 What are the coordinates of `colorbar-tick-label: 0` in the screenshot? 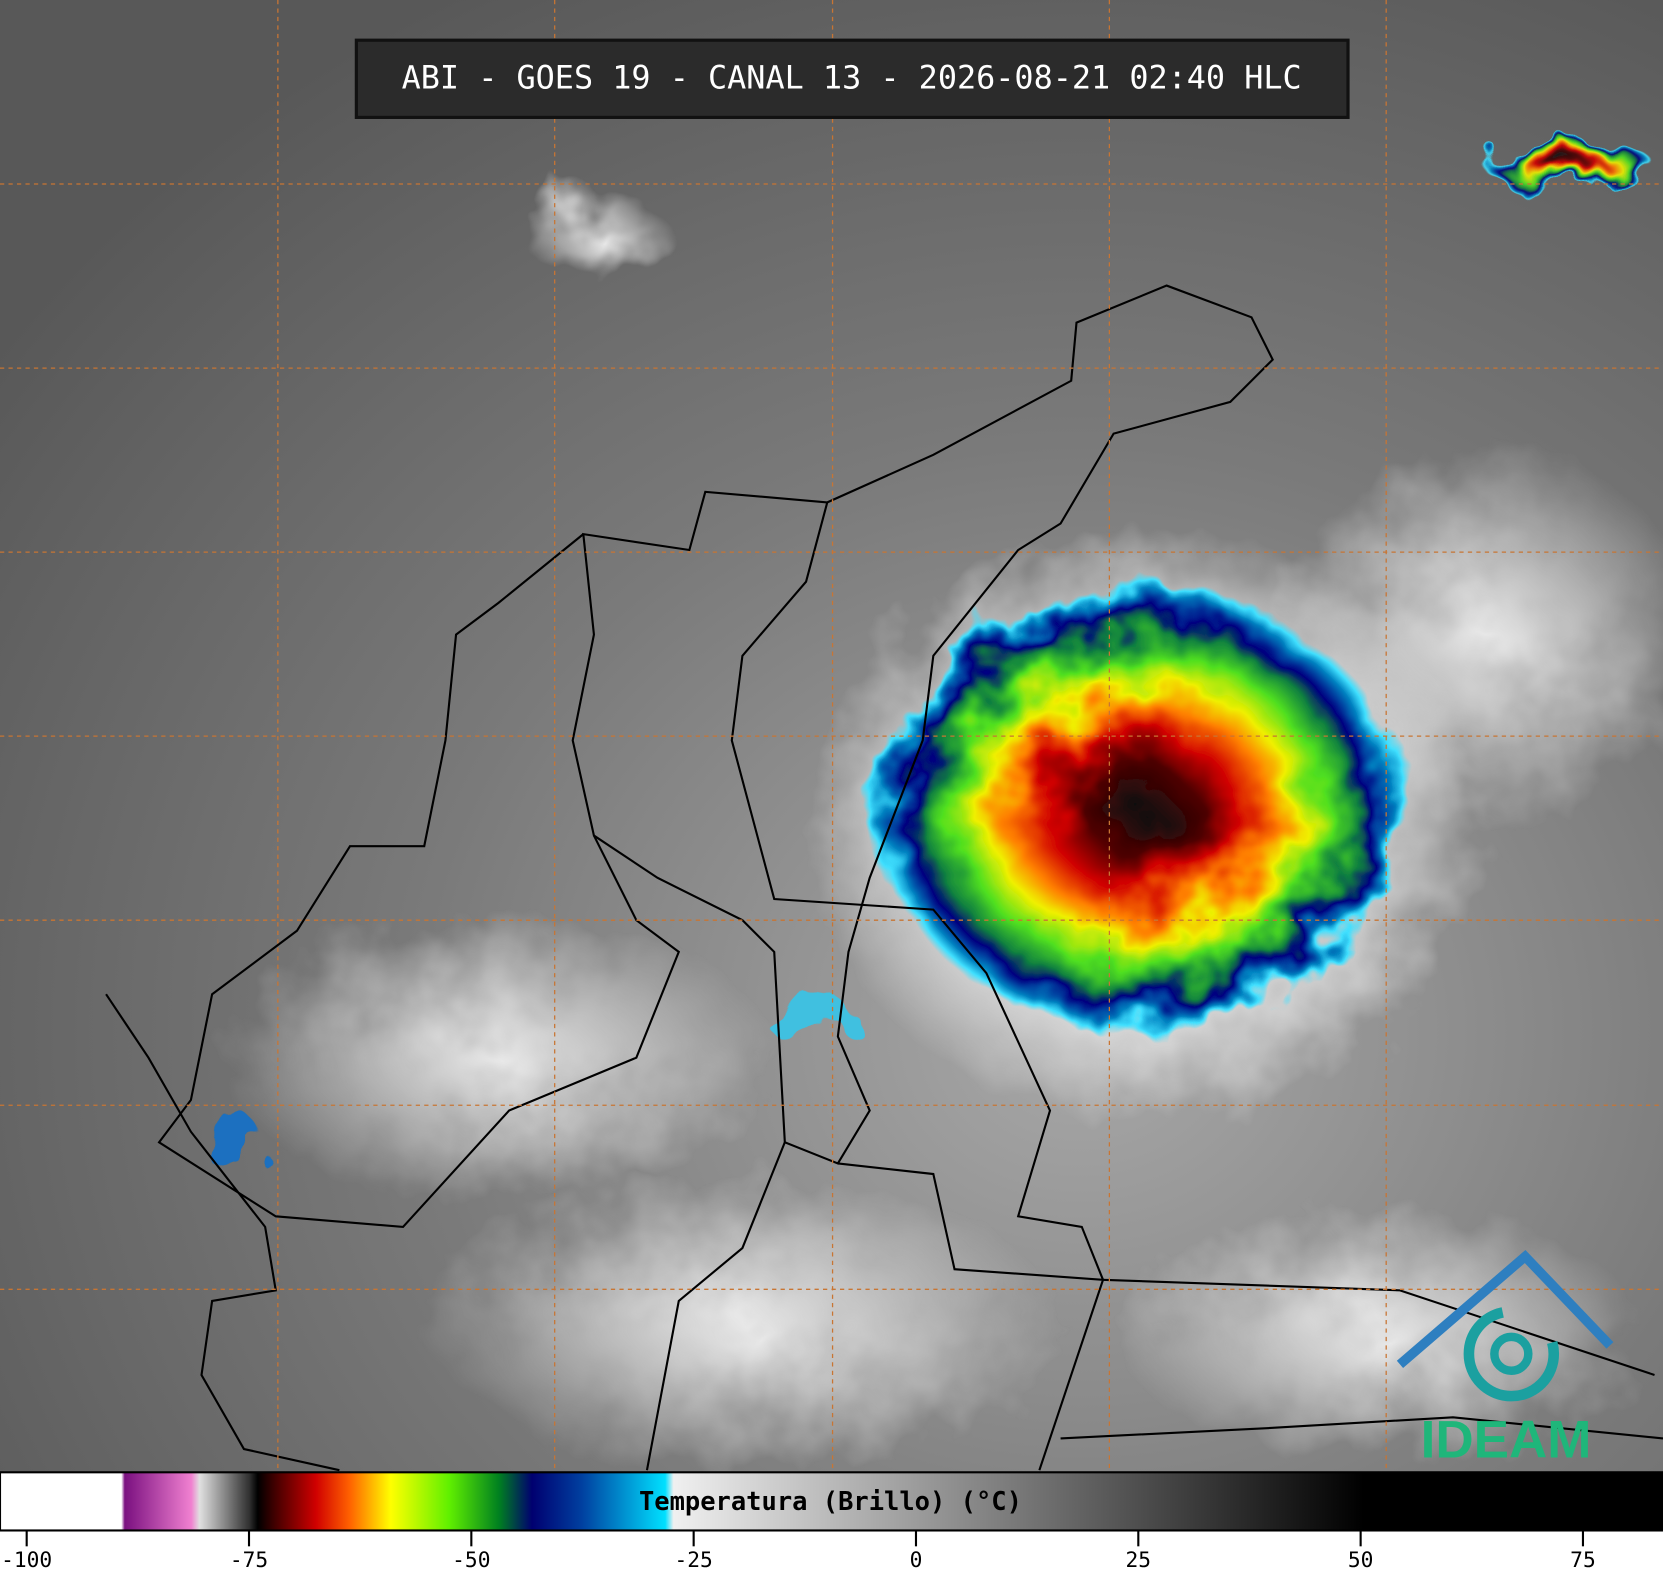 It's located at (916, 1559).